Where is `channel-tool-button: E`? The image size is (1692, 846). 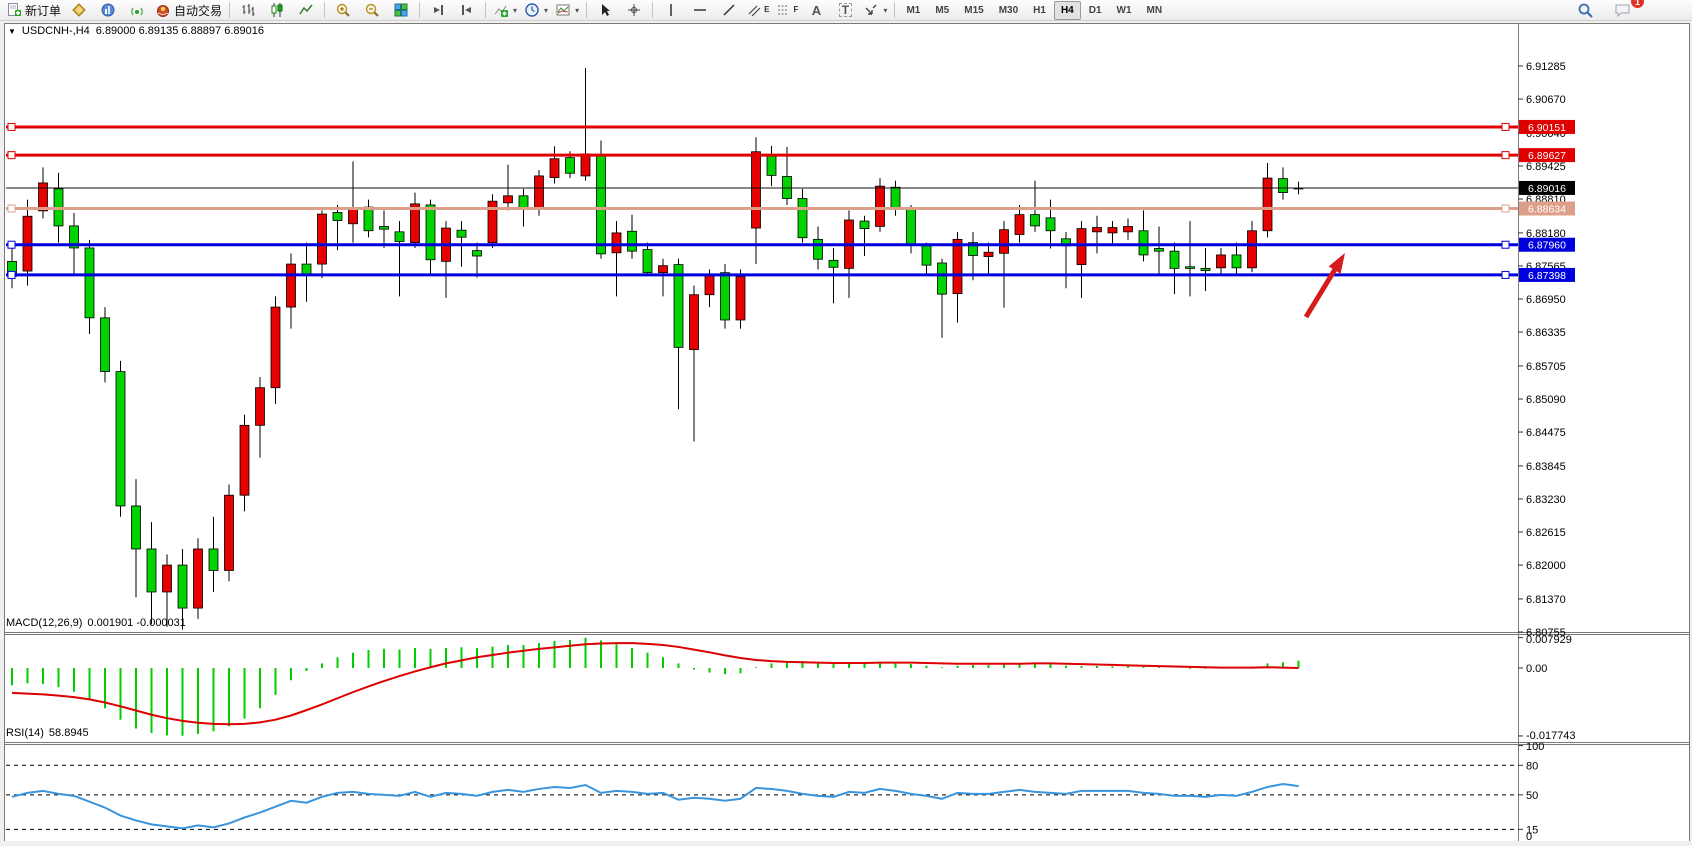
channel-tool-button: E is located at coordinates (758, 10).